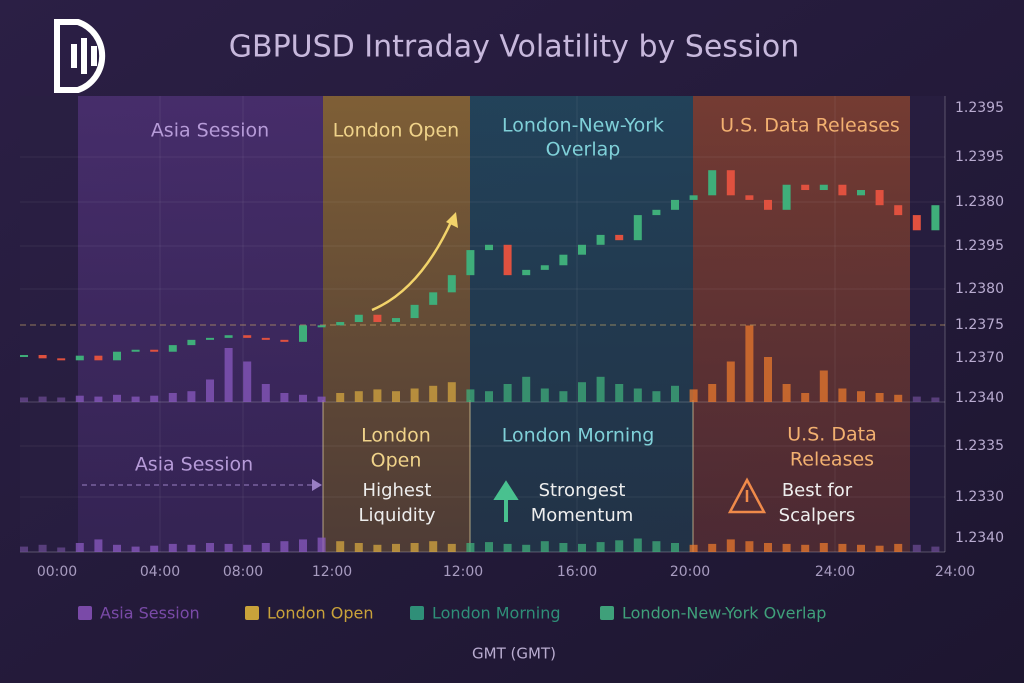 The width and height of the screenshot is (1024, 683). What do you see at coordinates (582, 490) in the screenshot?
I see `session-note: Strongest` at bounding box center [582, 490].